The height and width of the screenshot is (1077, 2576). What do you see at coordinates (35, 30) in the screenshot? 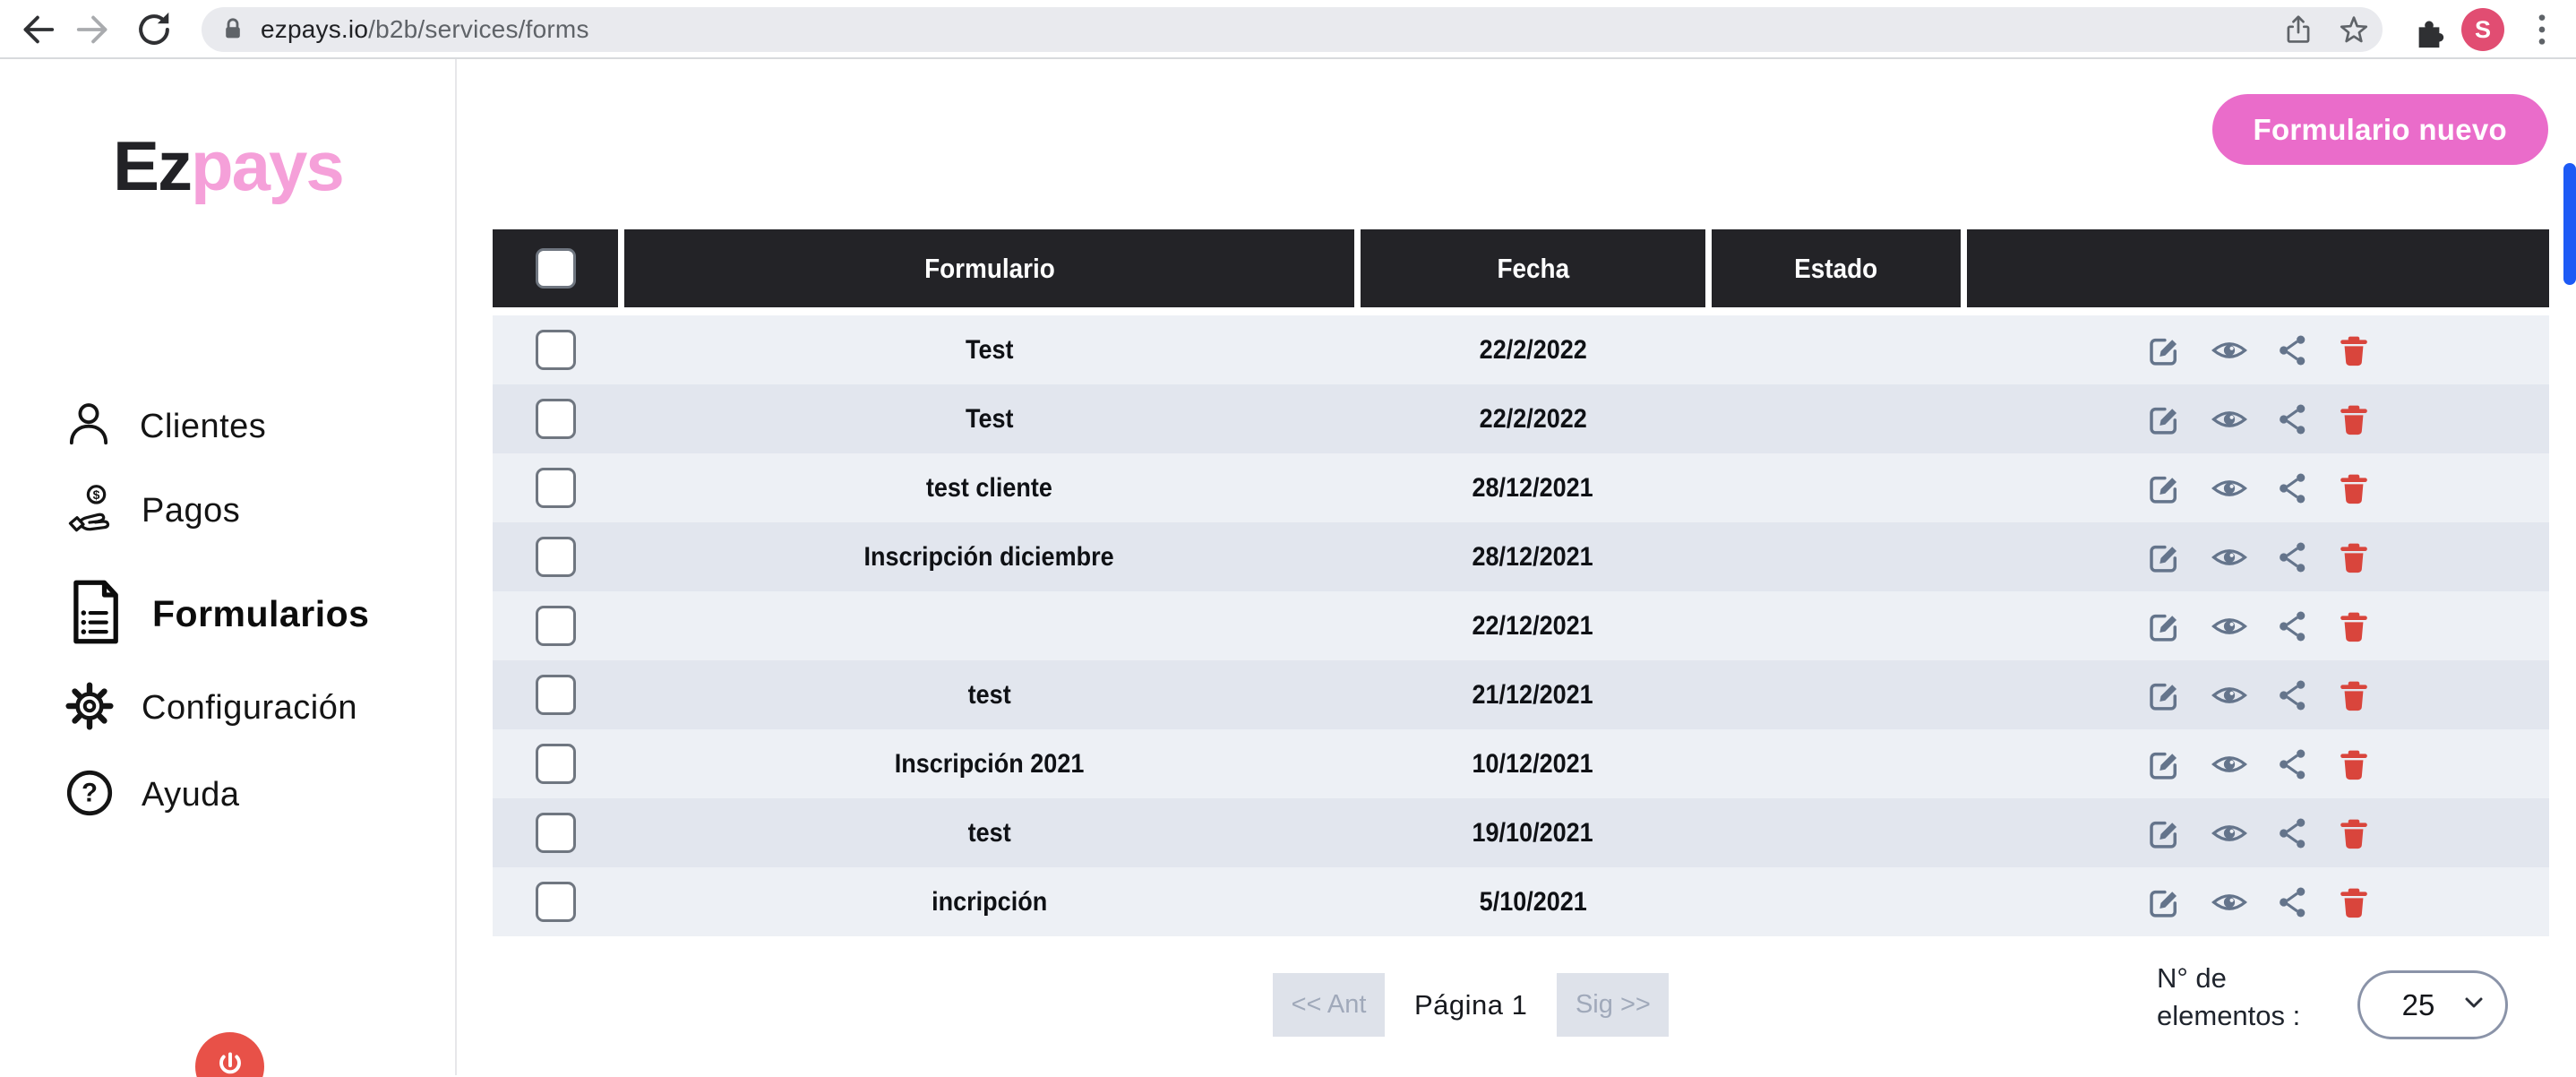
I see `browser-back-icon` at bounding box center [35, 30].